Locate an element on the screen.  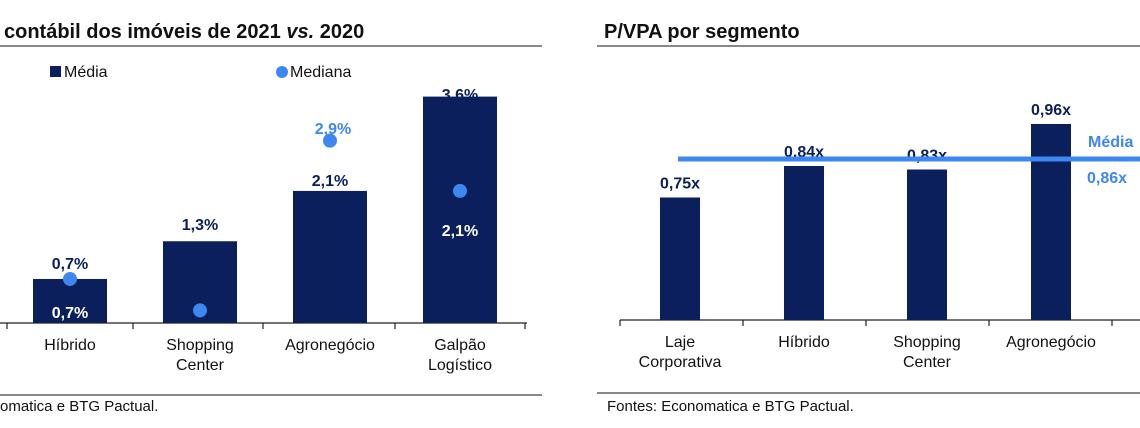
right-category-label-agronegocio: Agronegócio is located at coordinates (1051, 342).